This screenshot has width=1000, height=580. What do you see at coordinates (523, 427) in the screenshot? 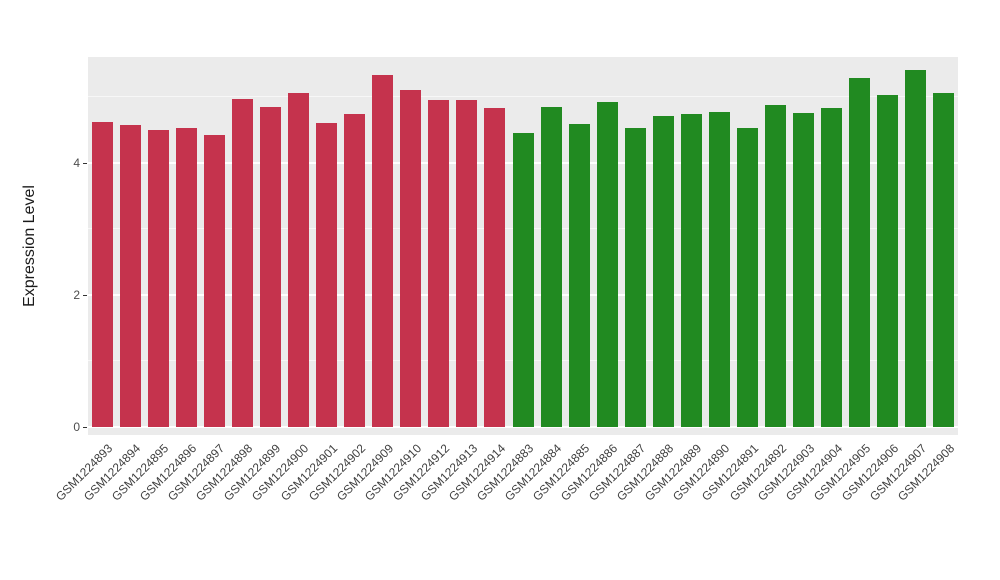
I see `major-gridline` at bounding box center [523, 427].